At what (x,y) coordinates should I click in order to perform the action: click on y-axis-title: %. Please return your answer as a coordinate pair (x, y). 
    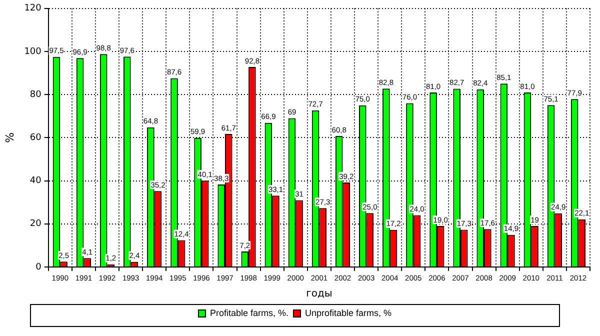
    Looking at the image, I should click on (9, 137).